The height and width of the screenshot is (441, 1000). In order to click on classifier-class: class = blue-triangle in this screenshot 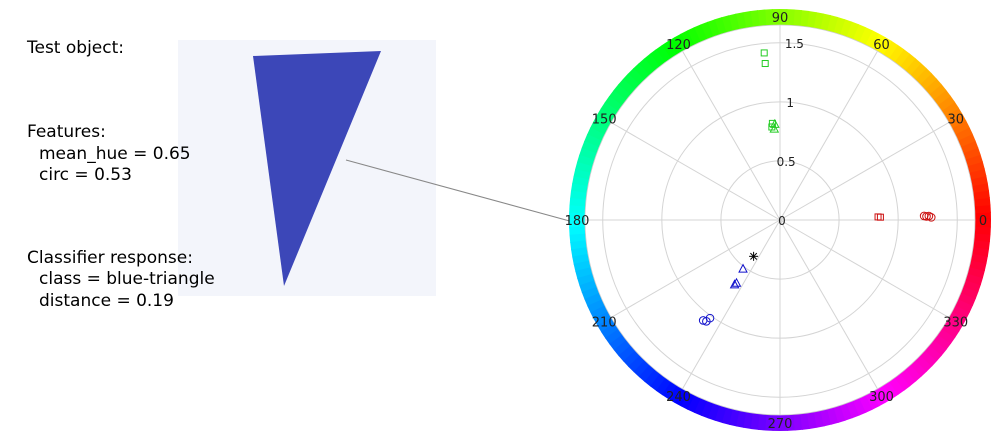, I will do `click(127, 279)`.